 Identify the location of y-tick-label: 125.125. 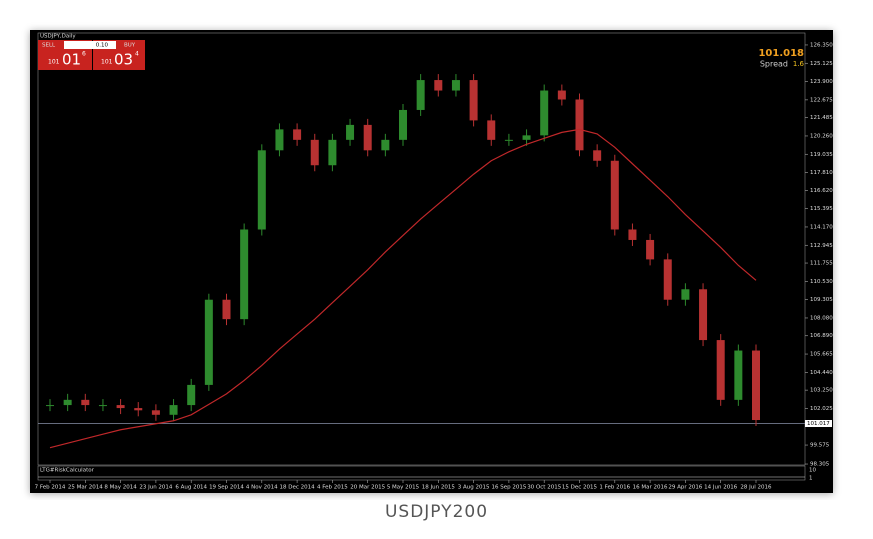
(821, 64).